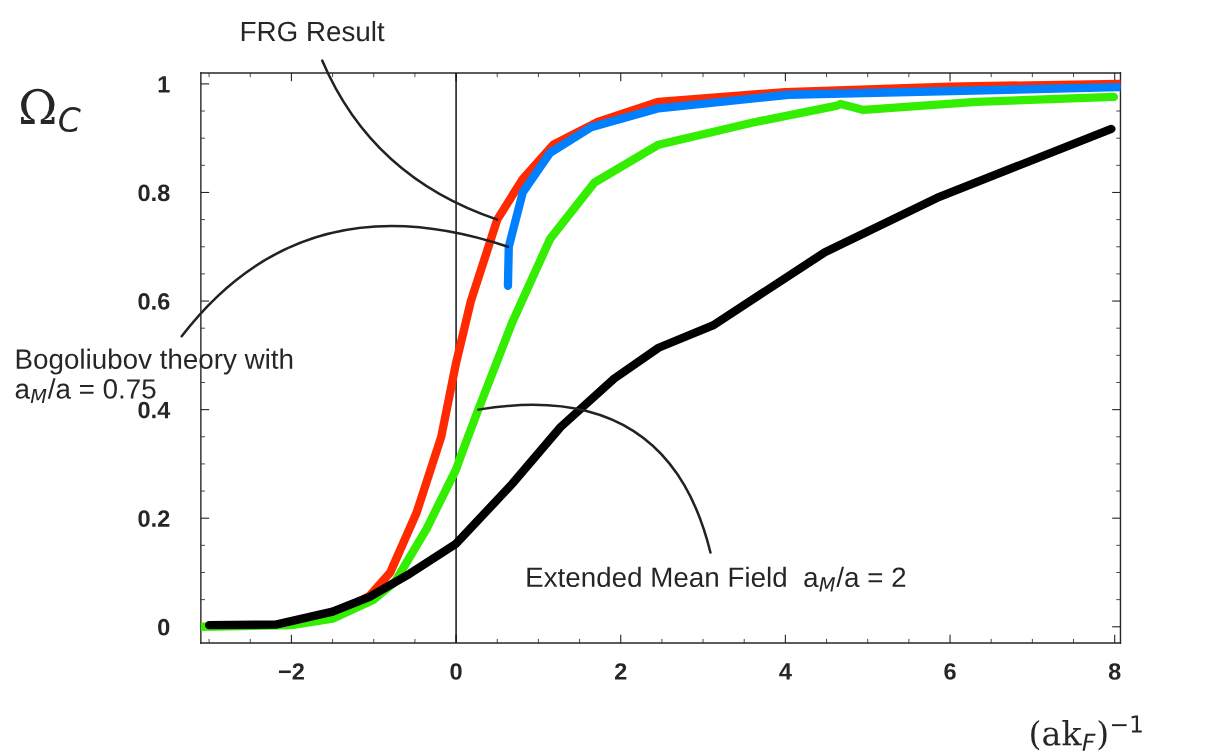  What do you see at coordinates (51, 110) in the screenshot?
I see `y-axis-title: Ω$_{C}$` at bounding box center [51, 110].